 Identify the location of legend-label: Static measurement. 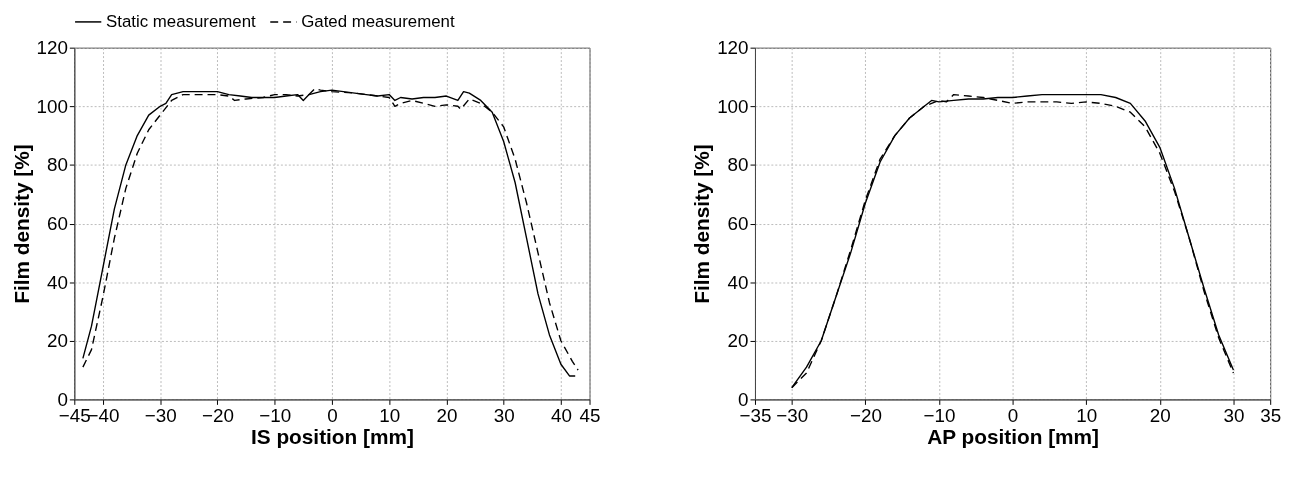
(181, 21).